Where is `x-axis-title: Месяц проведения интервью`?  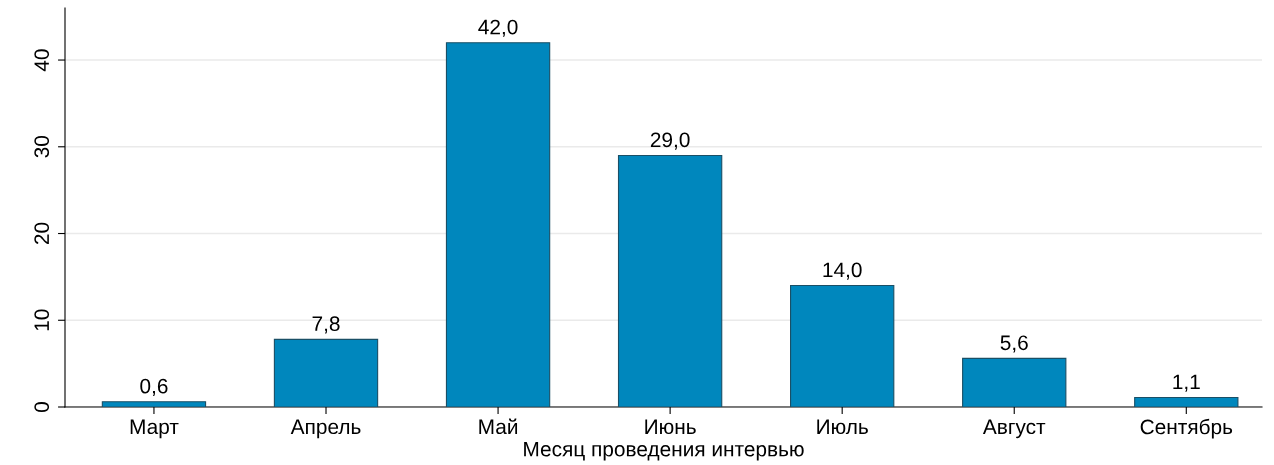
x-axis-title: Месяц проведения интервью is located at coordinates (664, 451).